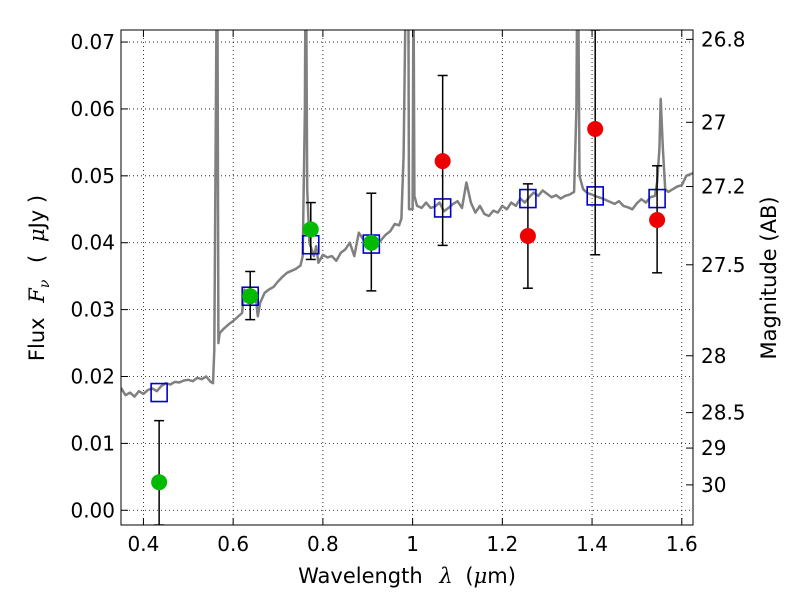 This screenshot has height=600, width=800. Describe the element at coordinates (92, 310) in the screenshot. I see `y-tick-label: 0.03` at that location.